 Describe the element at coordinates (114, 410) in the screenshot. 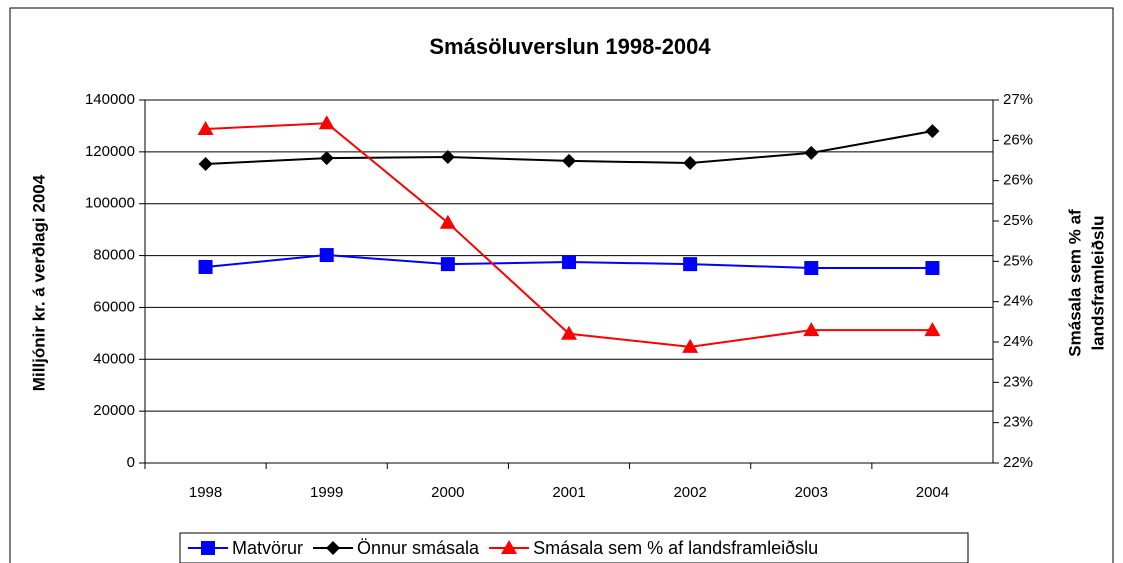

I see `y-tick-label: 20000` at that location.